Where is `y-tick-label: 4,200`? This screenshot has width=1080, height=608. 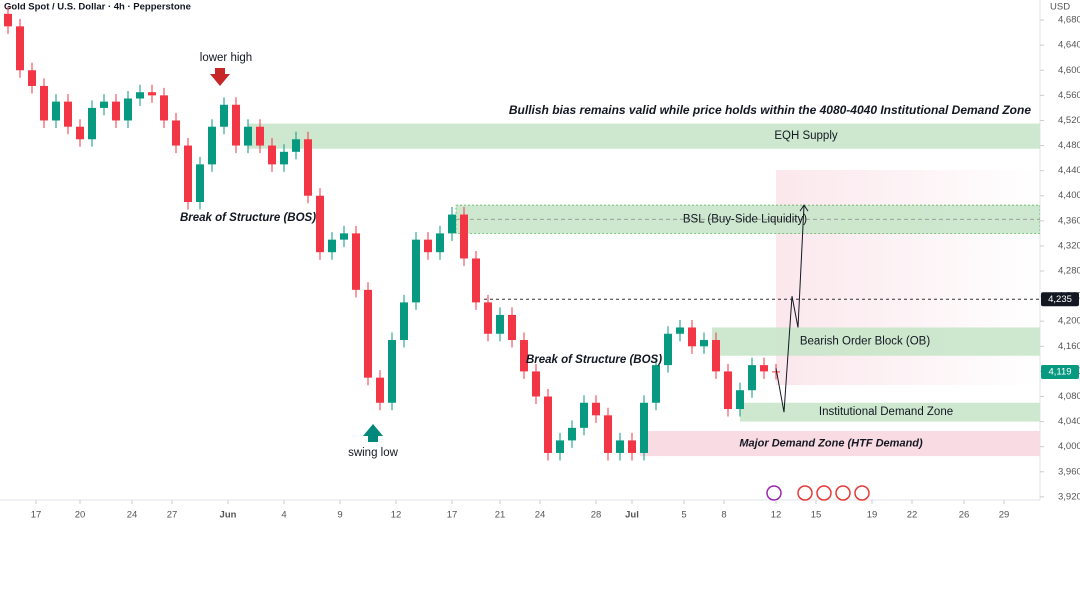 y-tick-label: 4,200 is located at coordinates (1069, 321).